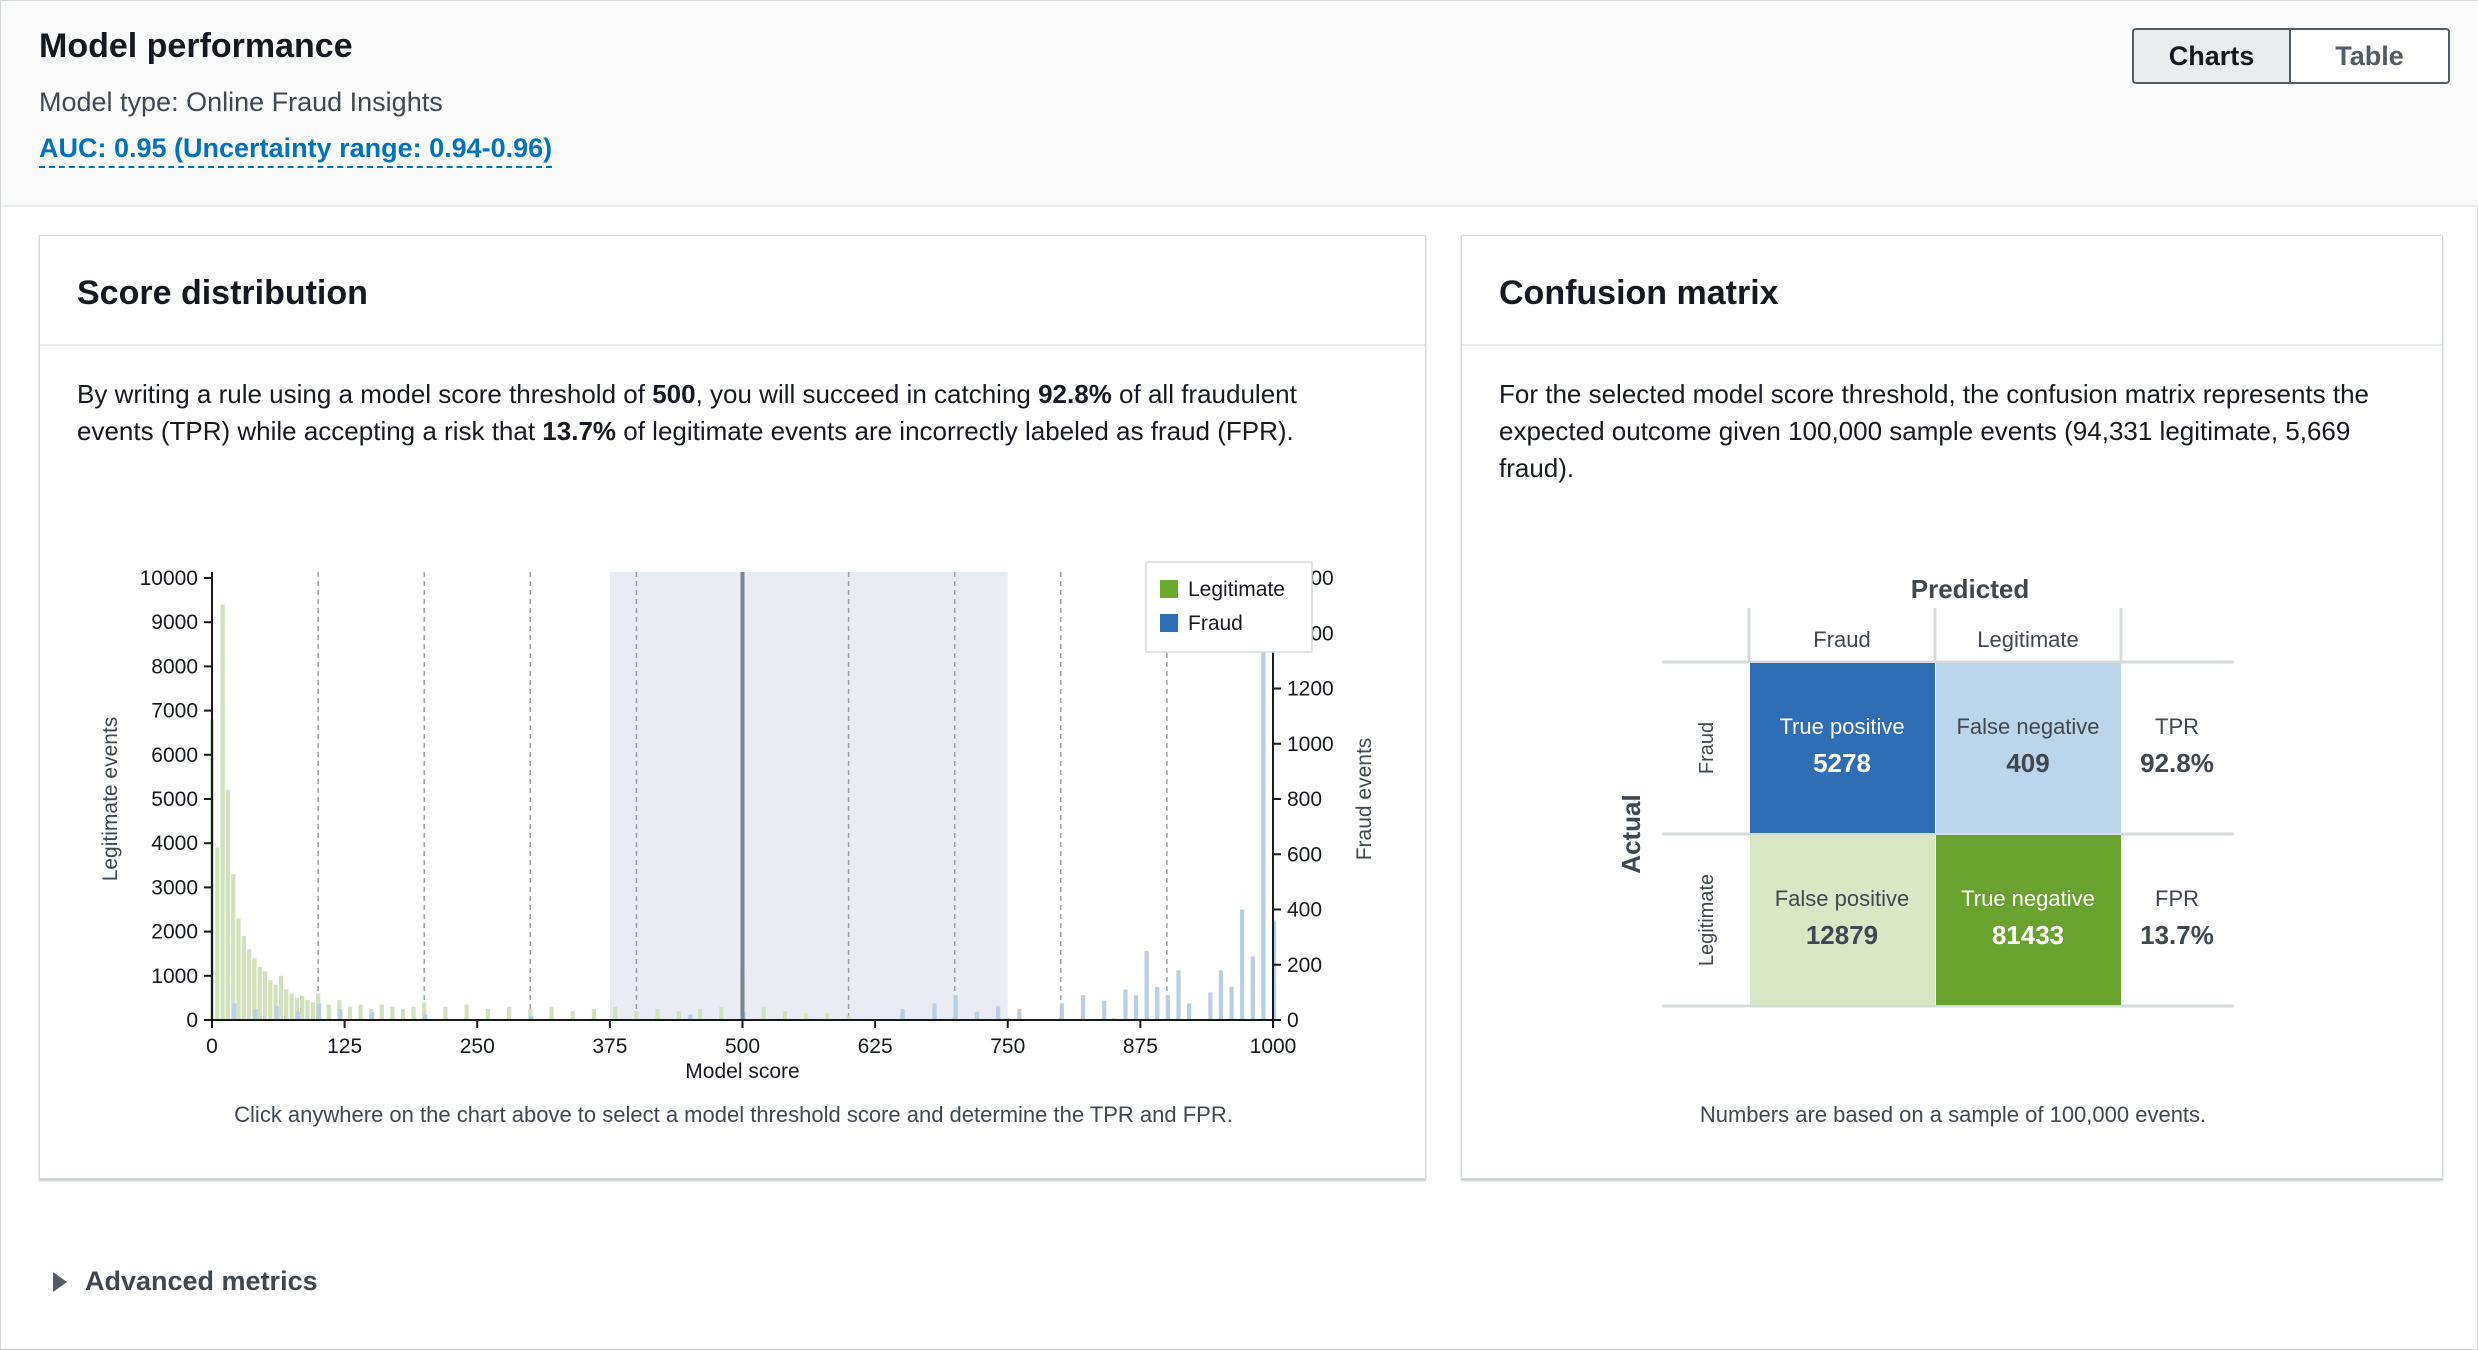 The width and height of the screenshot is (2478, 1350). What do you see at coordinates (2211, 56) in the screenshot?
I see `charts-button: Charts` at bounding box center [2211, 56].